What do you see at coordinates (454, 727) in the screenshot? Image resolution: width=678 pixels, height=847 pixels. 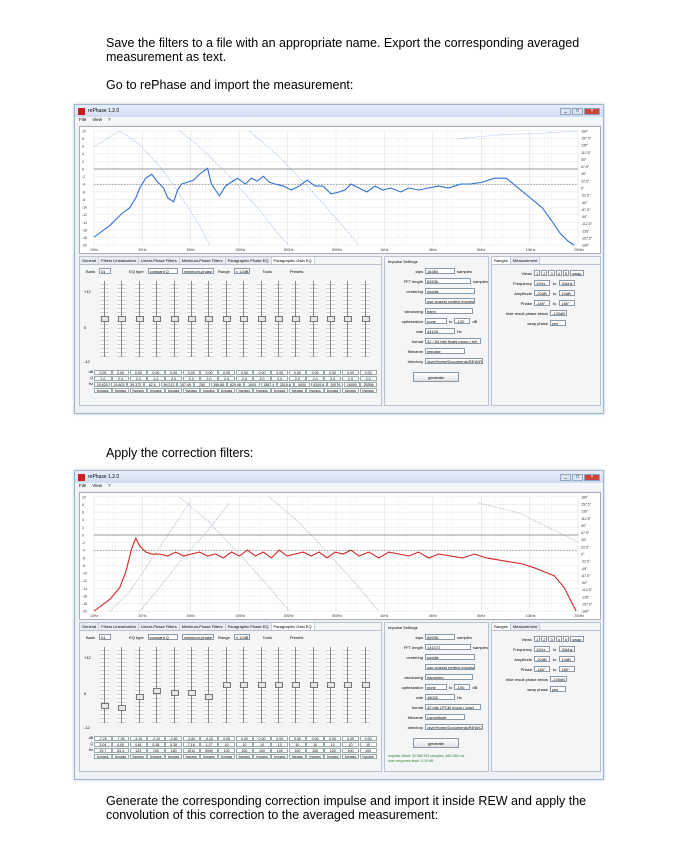 I see `directory-field: /dye/Home/Documents/REW/Corre` at bounding box center [454, 727].